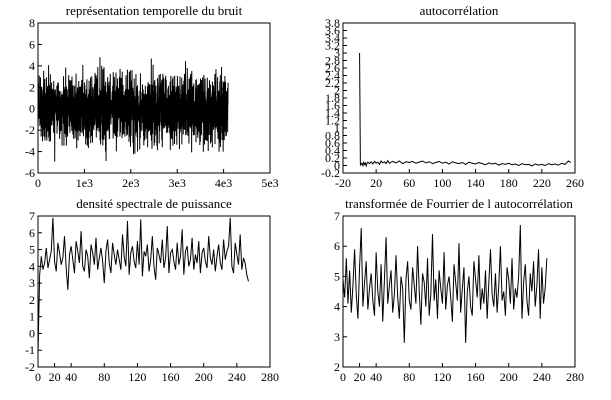 The height and width of the screenshot is (400, 611). I want to click on x-tick-label: 4e3, so click(223, 183).